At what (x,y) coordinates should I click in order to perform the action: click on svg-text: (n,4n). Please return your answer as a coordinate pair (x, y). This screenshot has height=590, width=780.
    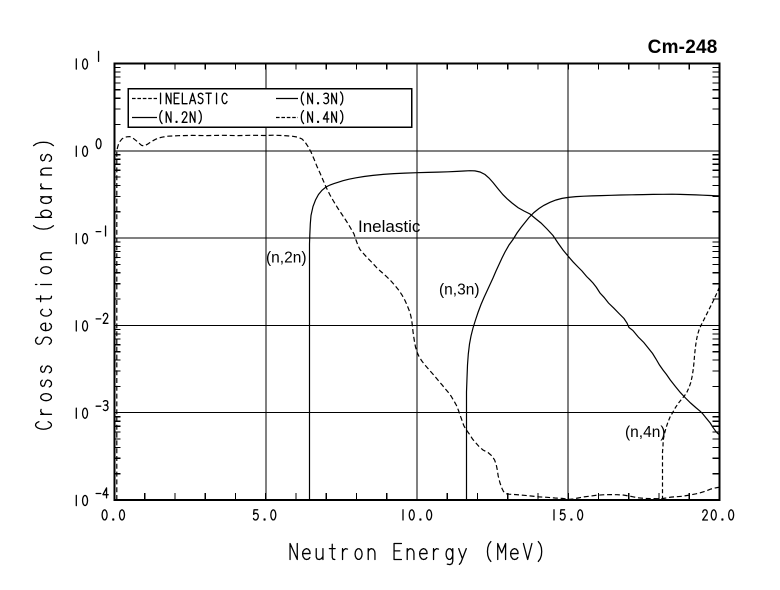
    Looking at the image, I should click on (645, 432).